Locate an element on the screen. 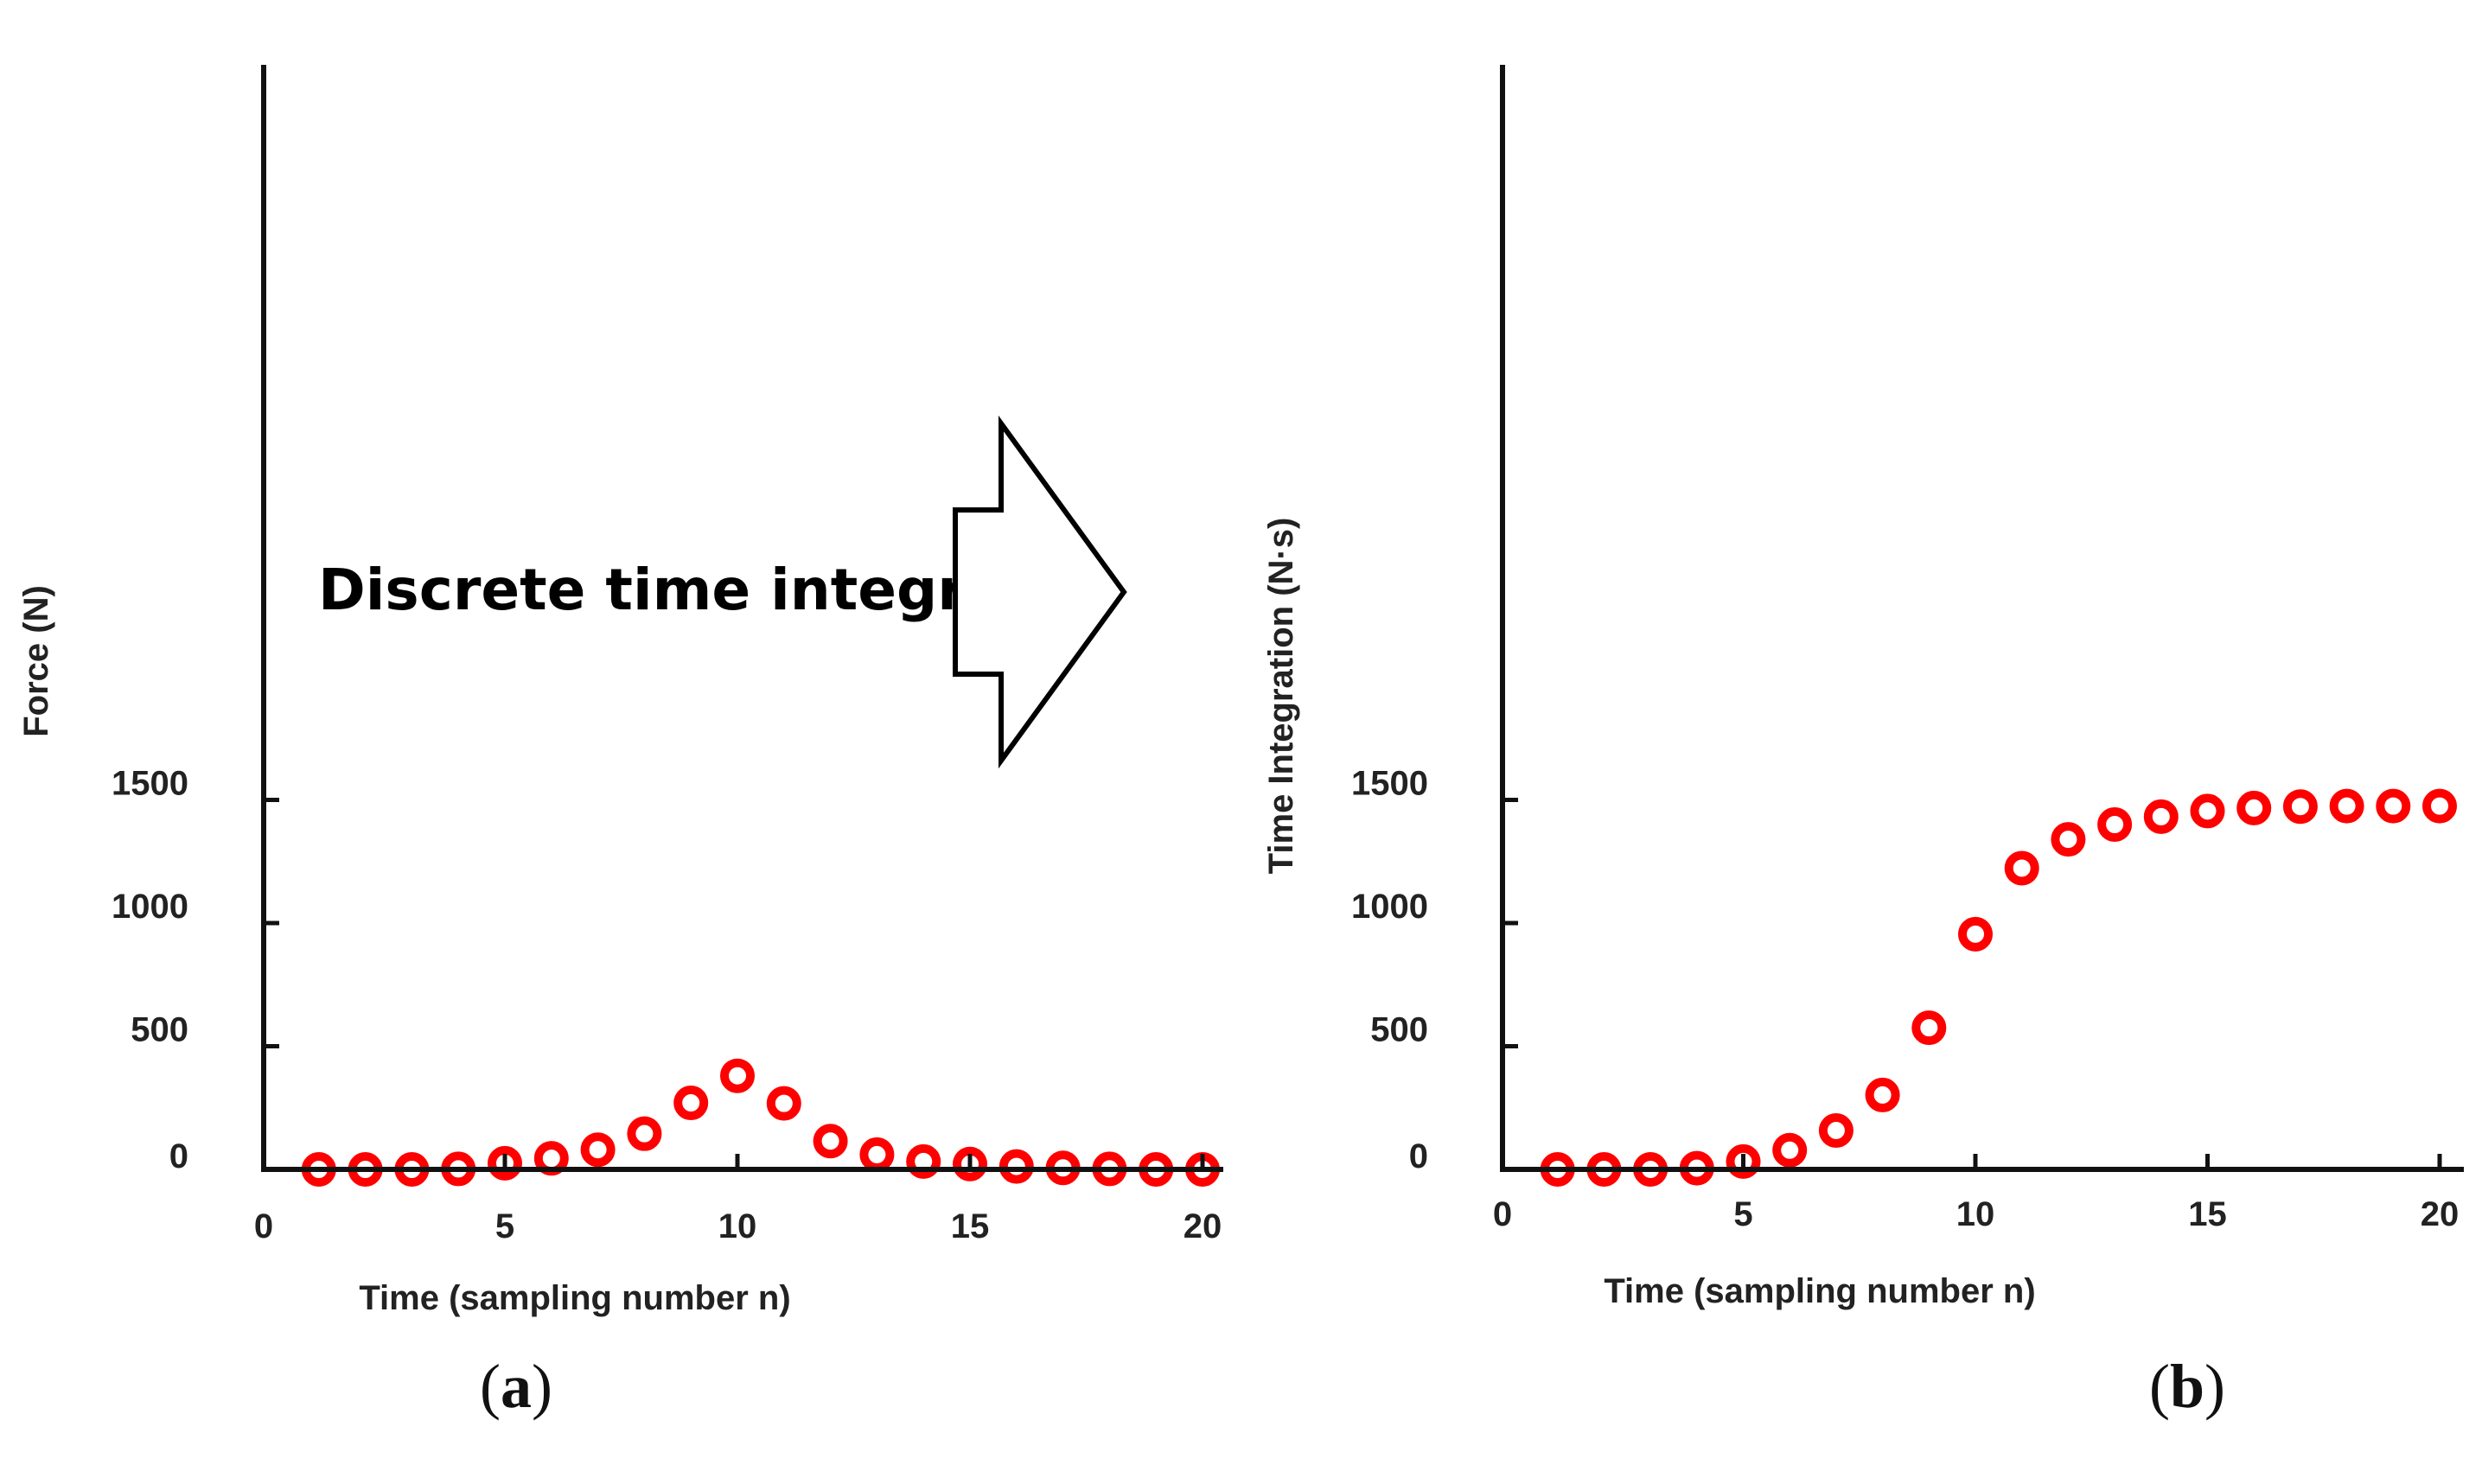 This screenshot has height=1484, width=2482. panel-b-points is located at coordinates (1998, 987).